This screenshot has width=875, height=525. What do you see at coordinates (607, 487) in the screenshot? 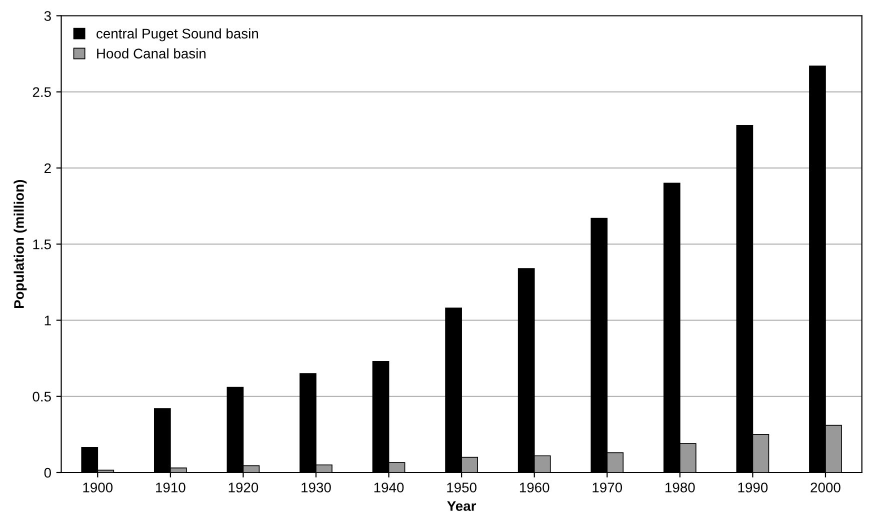
I see `x-tick-label: 1970` at bounding box center [607, 487].